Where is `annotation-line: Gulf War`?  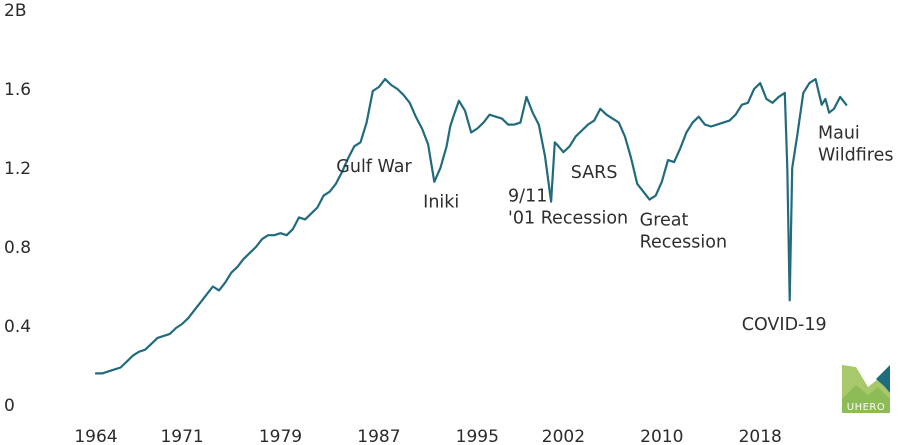 annotation-line: Gulf War is located at coordinates (374, 167).